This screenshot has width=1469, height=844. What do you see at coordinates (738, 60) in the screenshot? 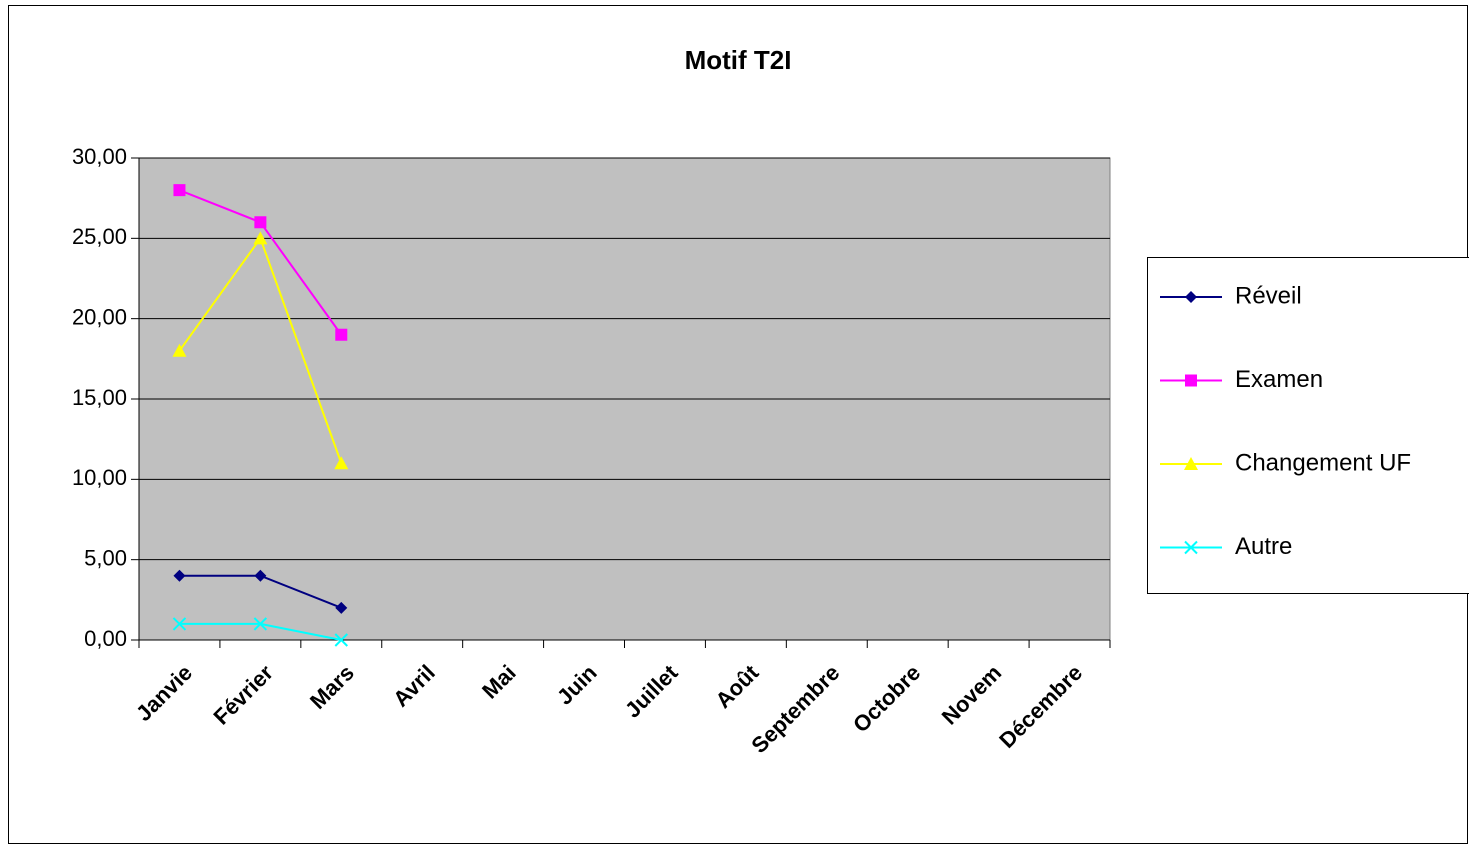
I see `chart-title: Motif T2I` at bounding box center [738, 60].